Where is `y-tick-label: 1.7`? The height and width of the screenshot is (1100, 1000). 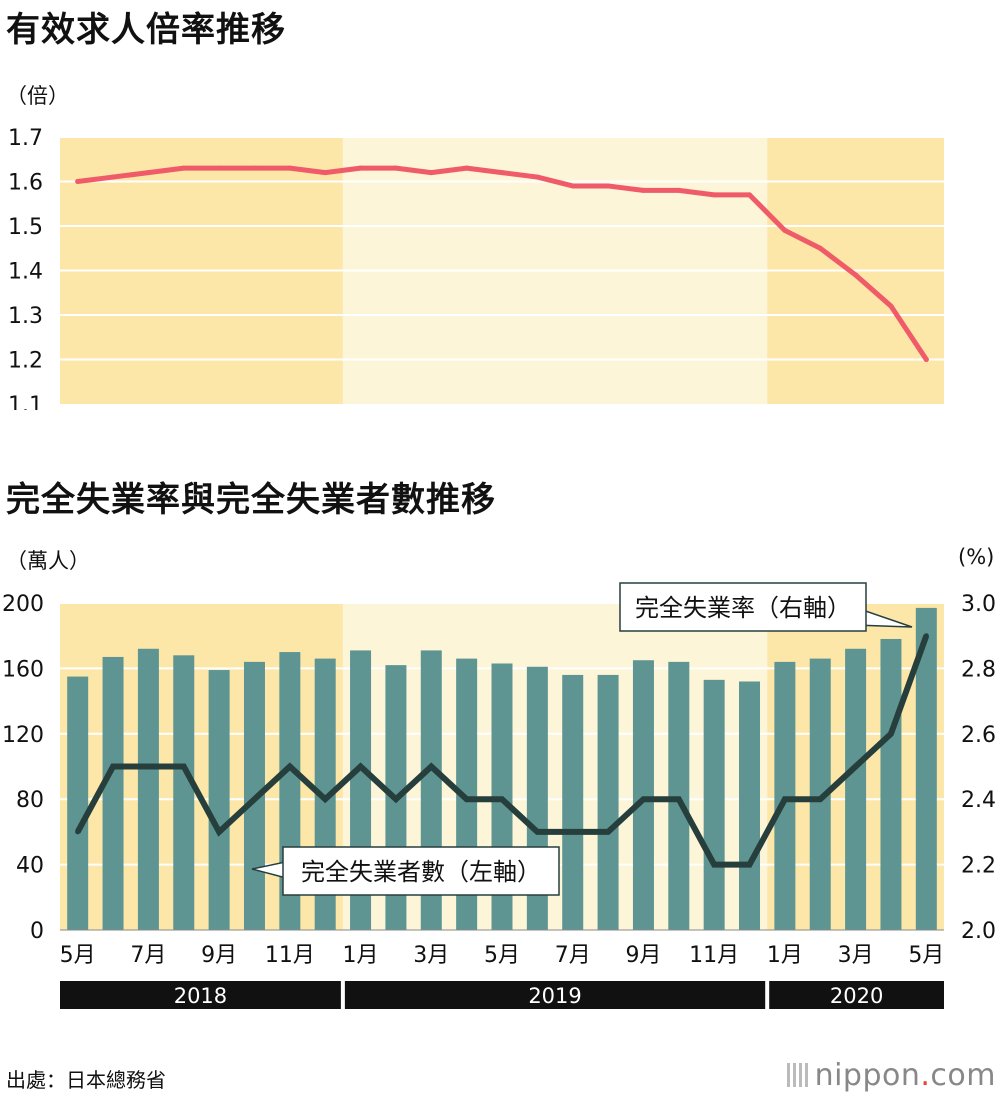 y-tick-label: 1.7 is located at coordinates (25, 138).